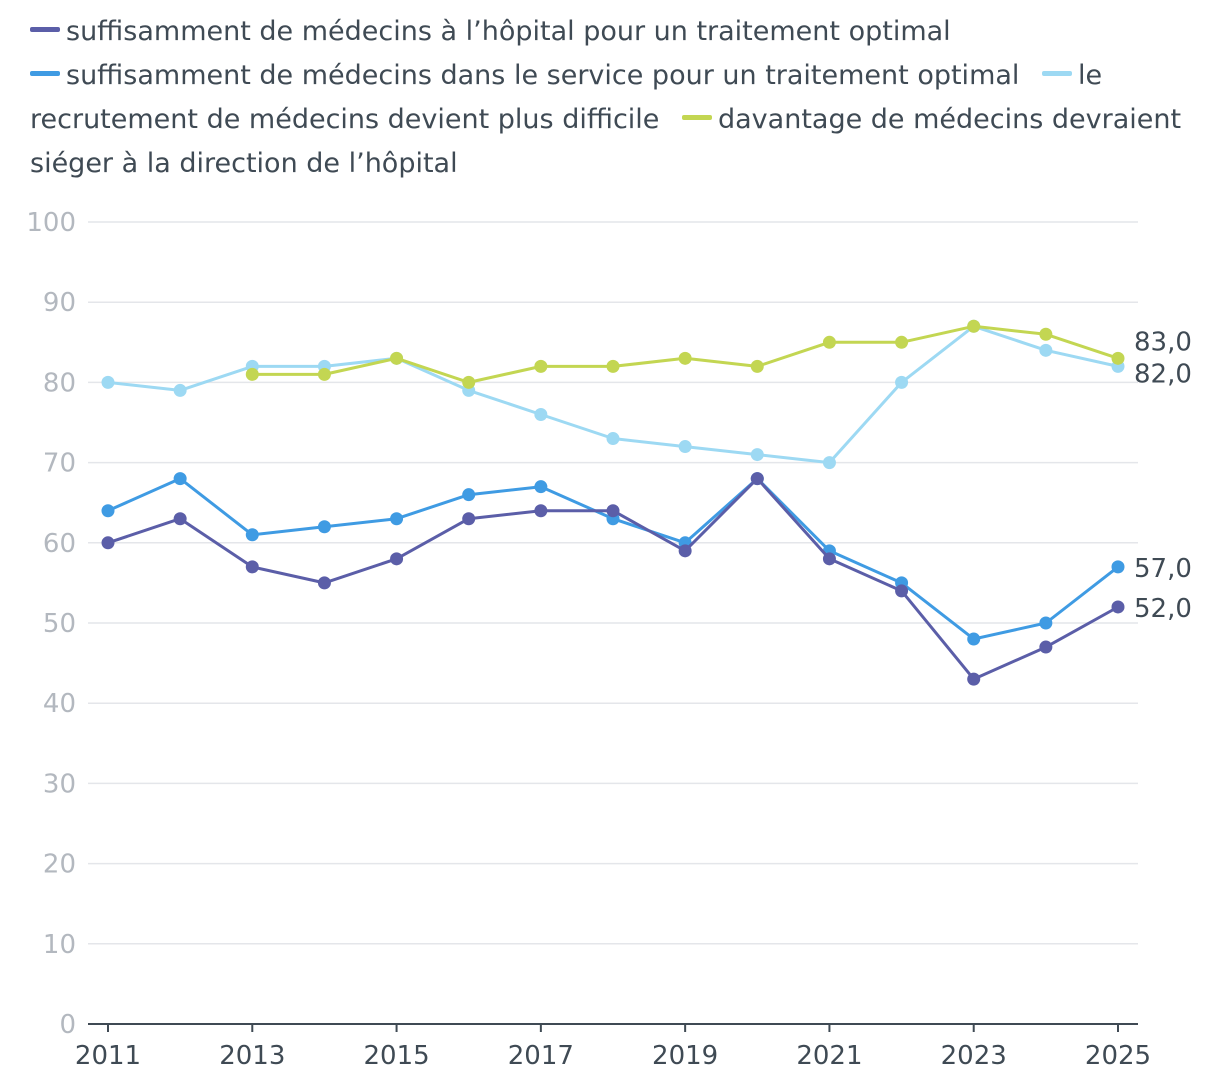  Describe the element at coordinates (252, 374) in the screenshot. I see `data-point-s3-2013` at that location.